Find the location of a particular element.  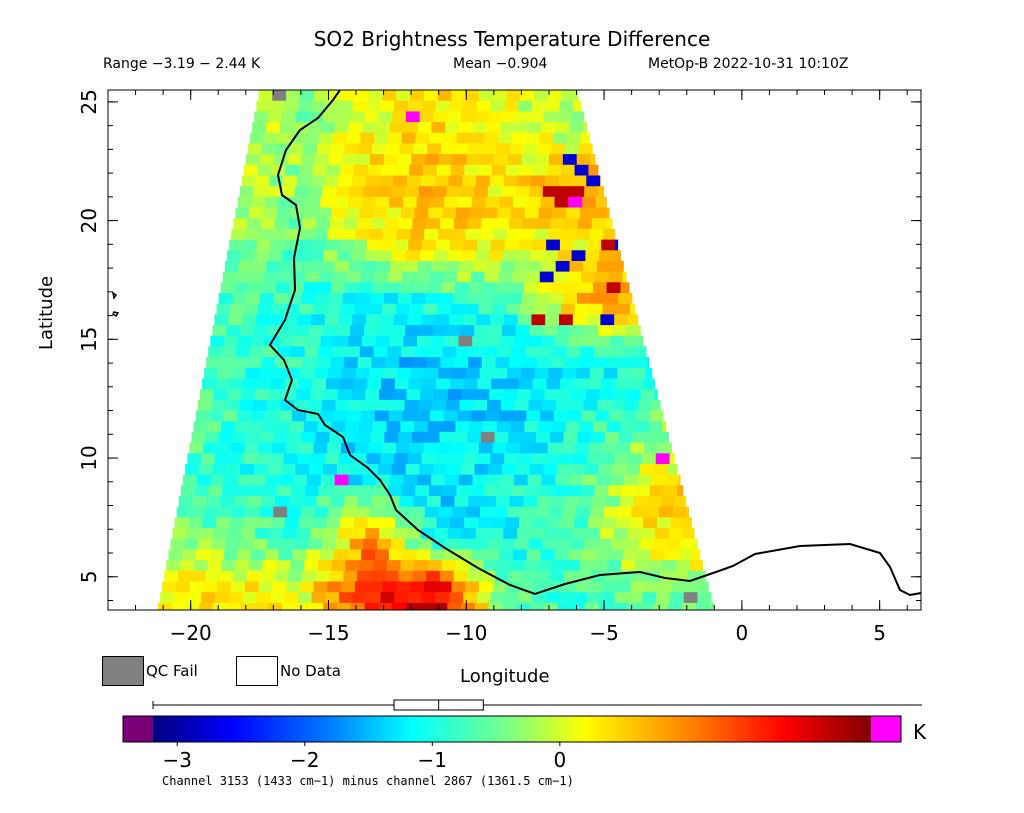

y-tick-label: 5 is located at coordinates (89, 576).